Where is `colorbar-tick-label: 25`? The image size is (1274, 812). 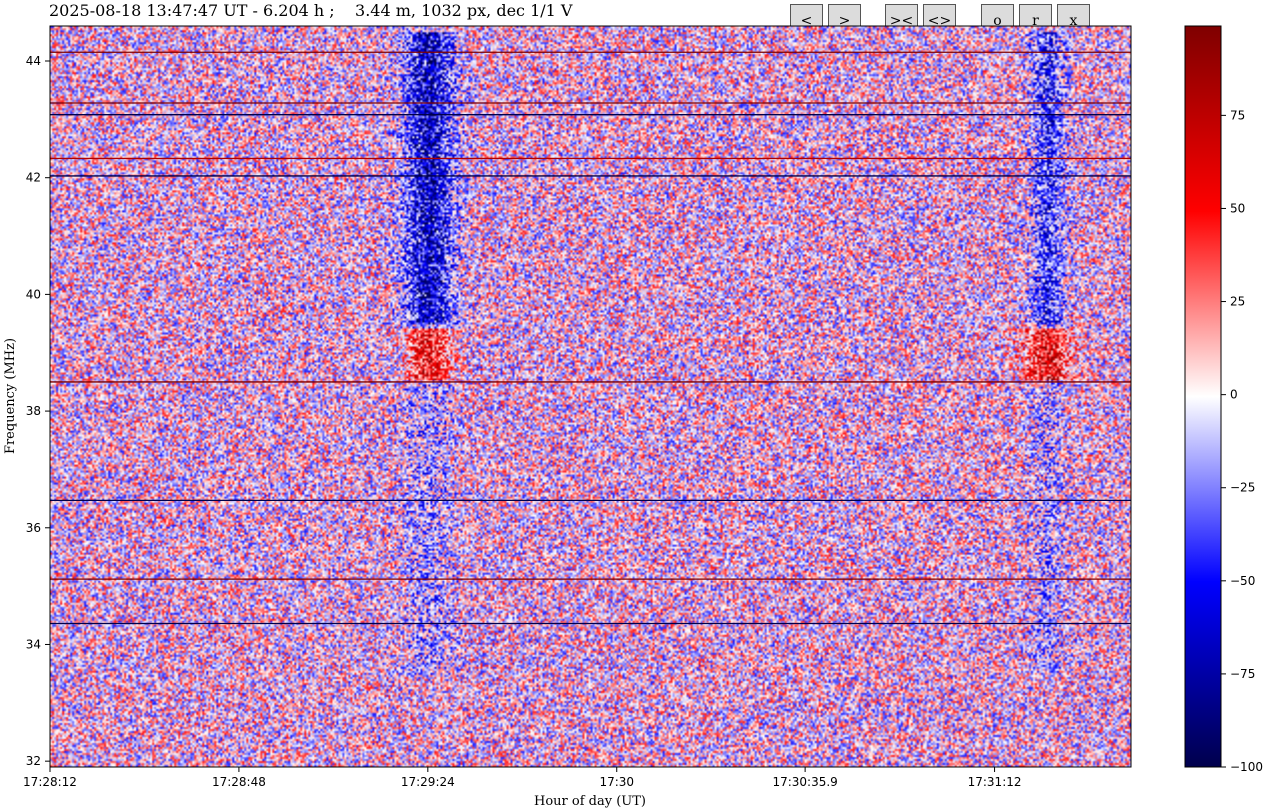 colorbar-tick-label: 25 is located at coordinates (1237, 302).